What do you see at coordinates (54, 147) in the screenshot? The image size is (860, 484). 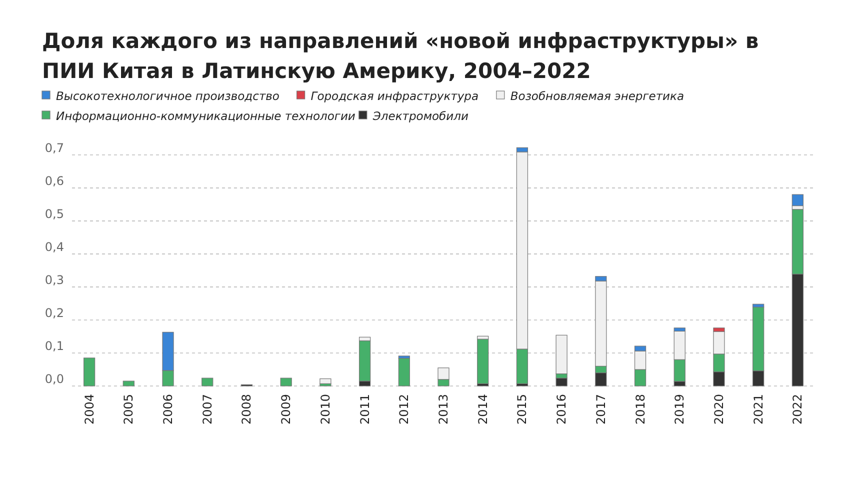 I see `y-tick-label: 0,7` at bounding box center [54, 147].